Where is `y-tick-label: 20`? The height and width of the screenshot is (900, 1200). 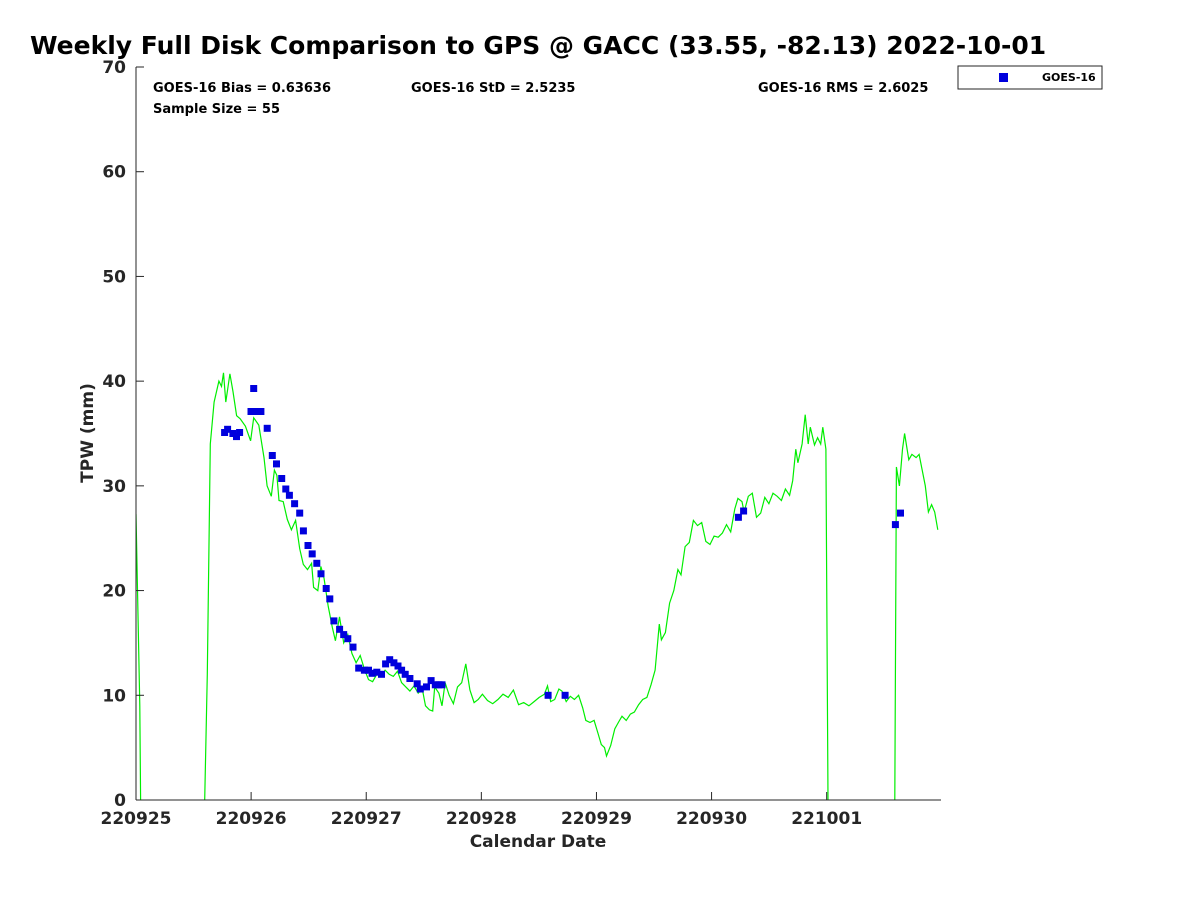
y-tick-label: 20 is located at coordinates (114, 592).